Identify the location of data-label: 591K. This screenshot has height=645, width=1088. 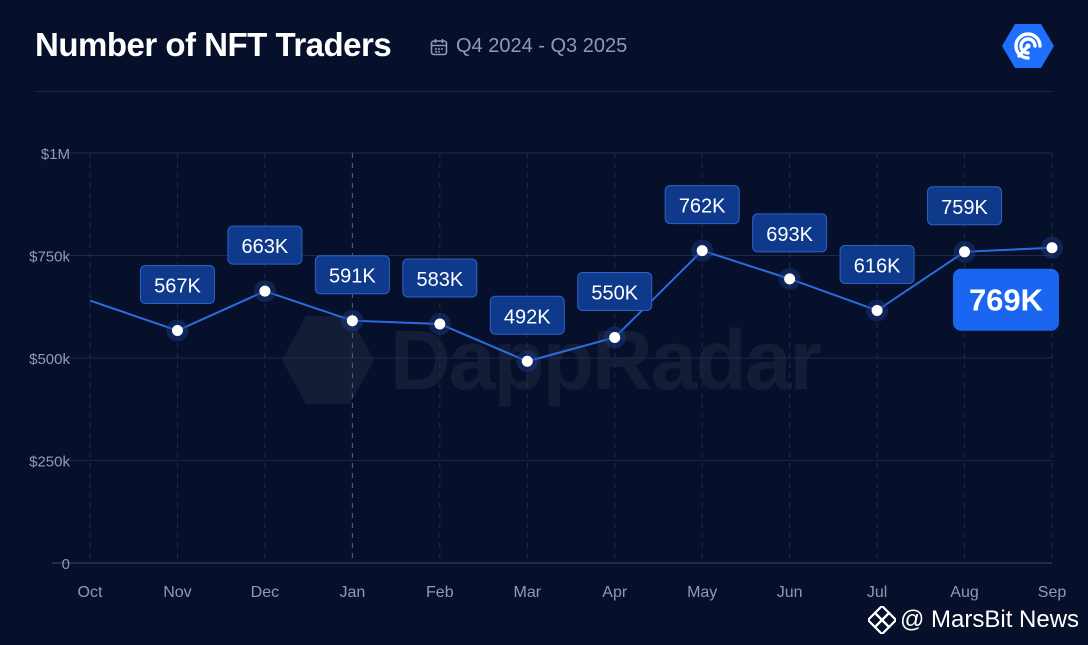
(352, 277).